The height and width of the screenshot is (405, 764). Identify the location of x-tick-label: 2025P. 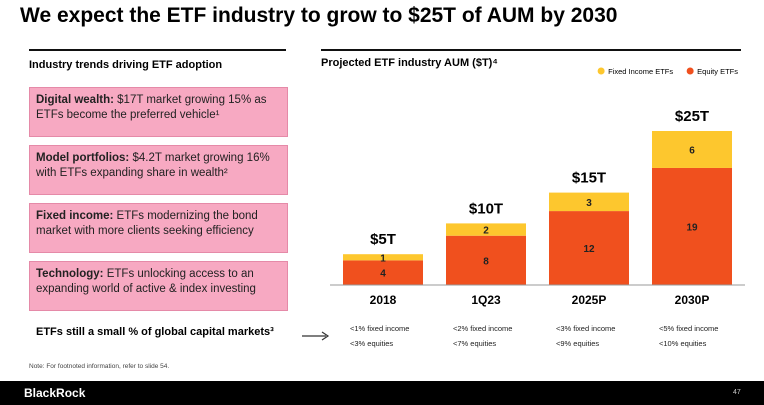
(589, 300).